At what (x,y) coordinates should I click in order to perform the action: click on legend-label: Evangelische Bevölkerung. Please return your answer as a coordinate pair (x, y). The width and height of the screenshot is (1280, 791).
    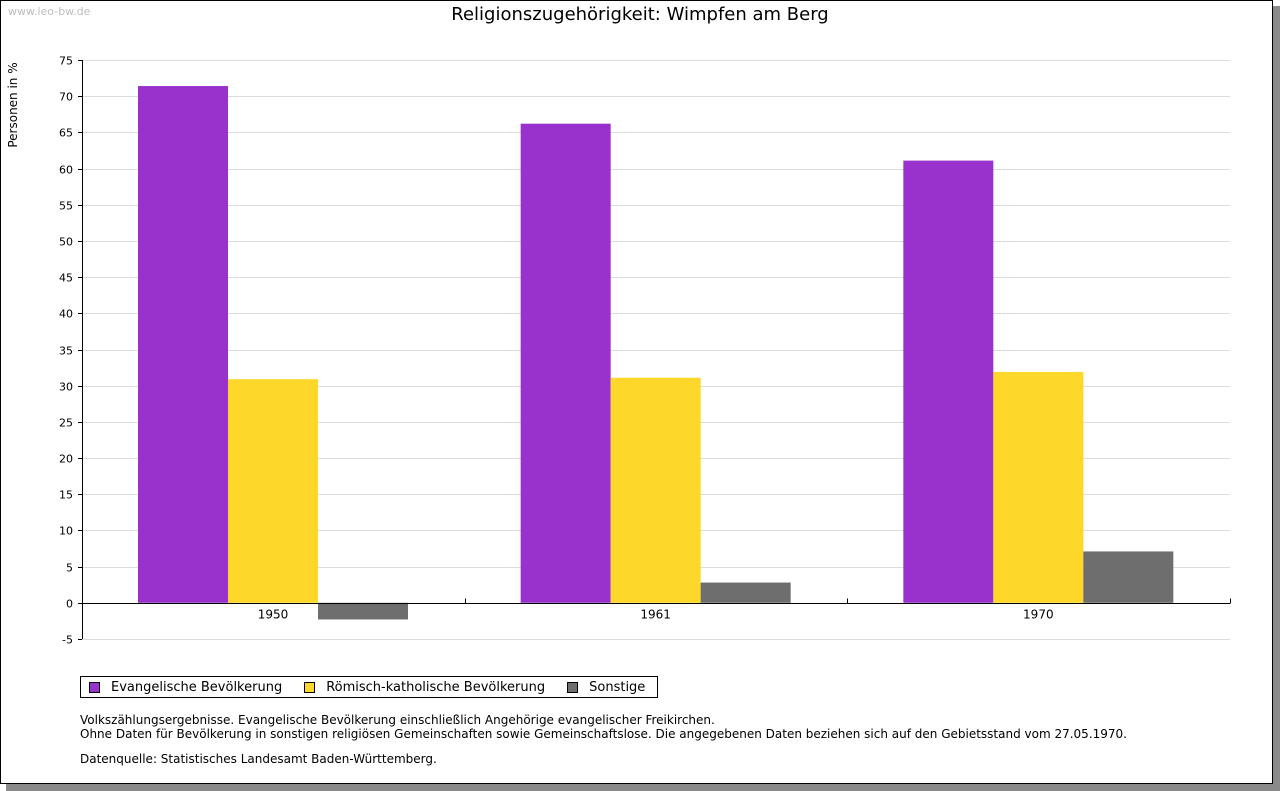
    Looking at the image, I should click on (197, 687).